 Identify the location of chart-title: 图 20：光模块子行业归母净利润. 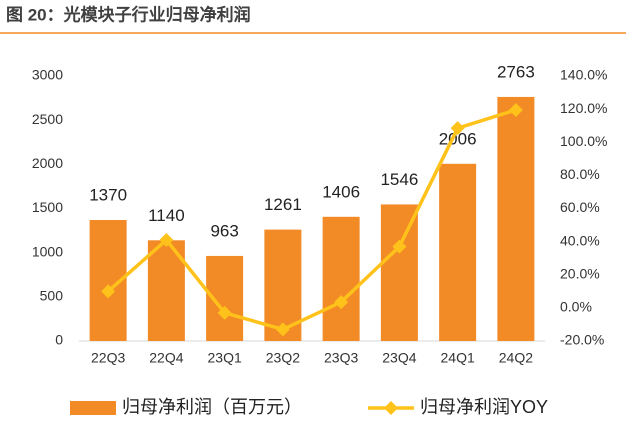
(128, 14).